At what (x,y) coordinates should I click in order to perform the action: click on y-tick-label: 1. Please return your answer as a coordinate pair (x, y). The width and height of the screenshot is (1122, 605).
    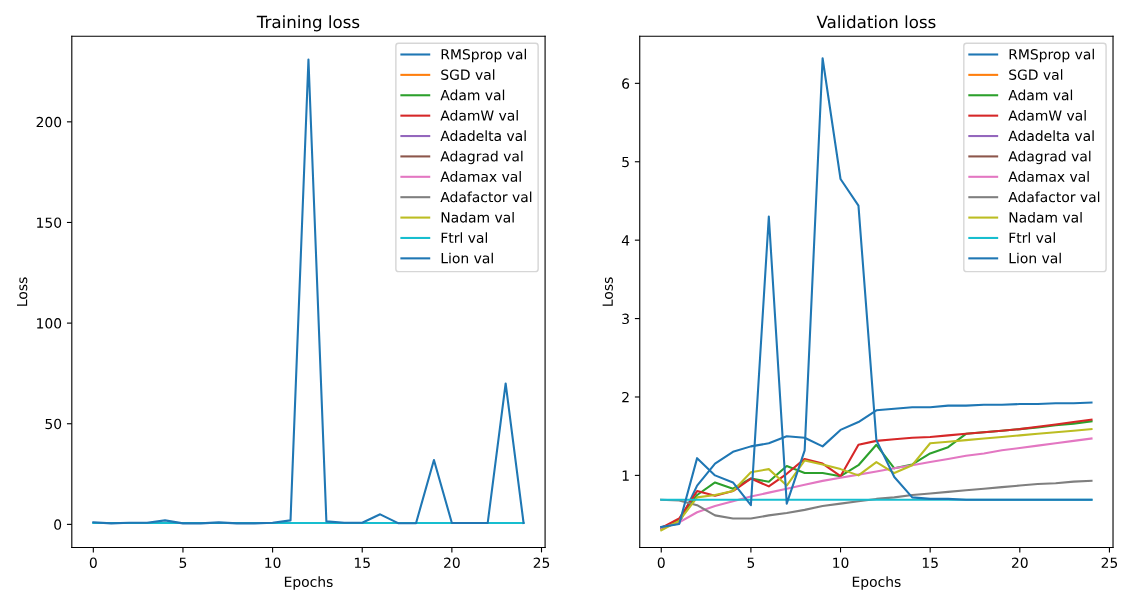
    Looking at the image, I should click on (625, 475).